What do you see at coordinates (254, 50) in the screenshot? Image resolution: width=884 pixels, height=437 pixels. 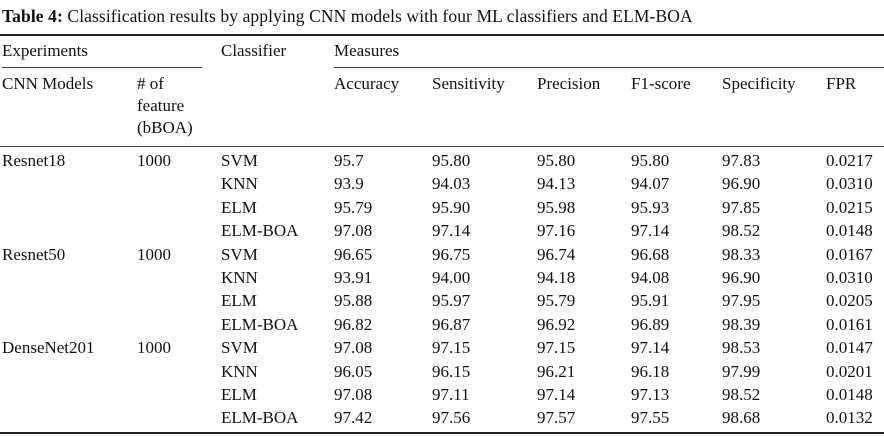 I see `header-classifier: Classifier` at bounding box center [254, 50].